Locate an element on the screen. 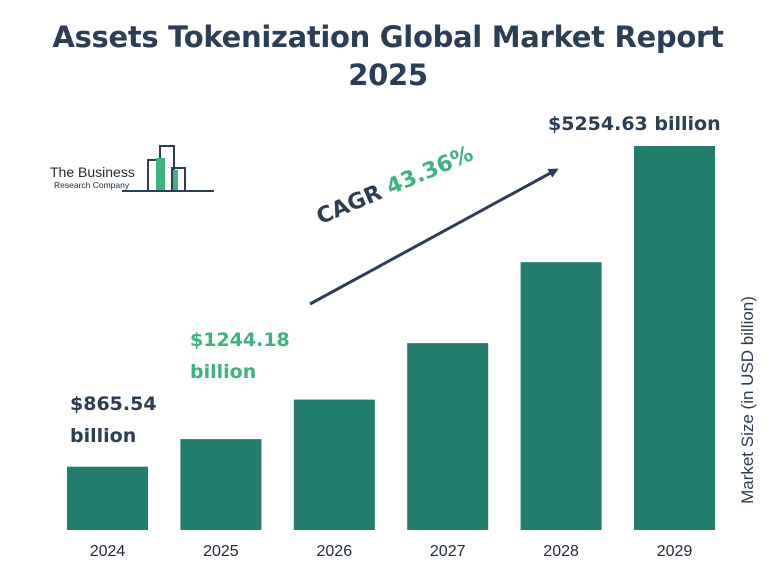  x-tick-2024: 2024 is located at coordinates (108, 551).